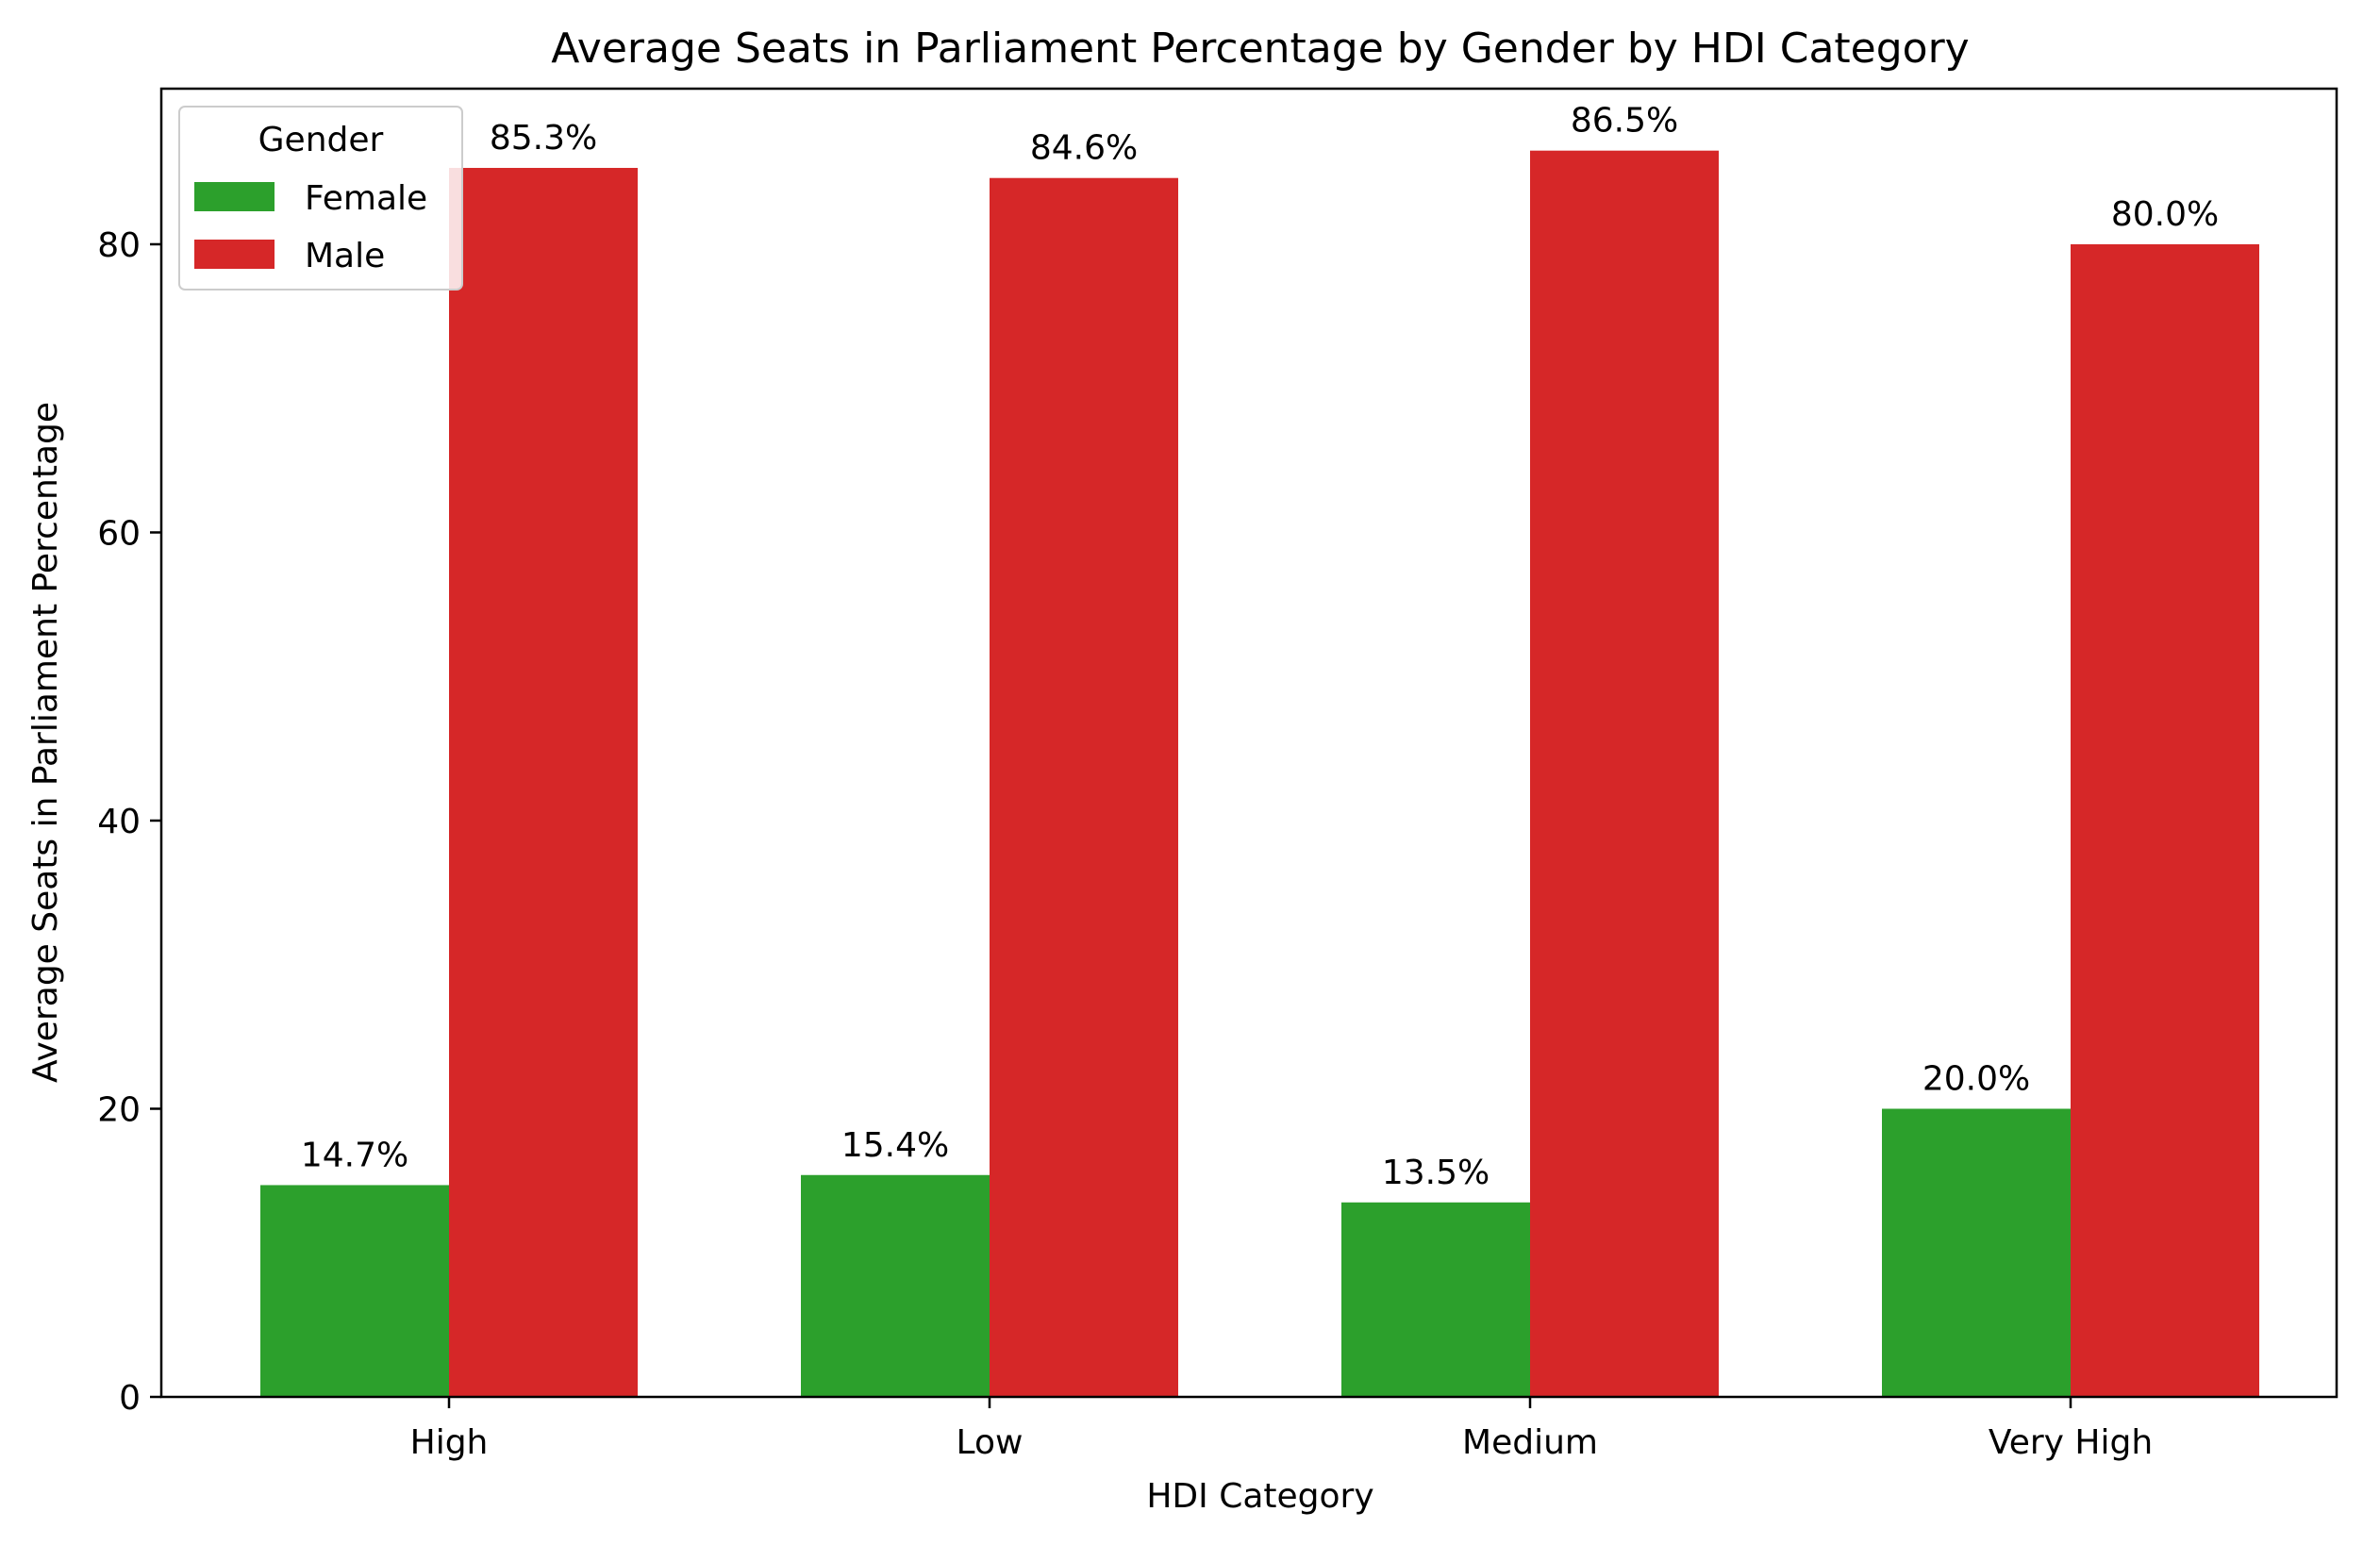  I want to click on bar-female-low, so click(895, 1285).